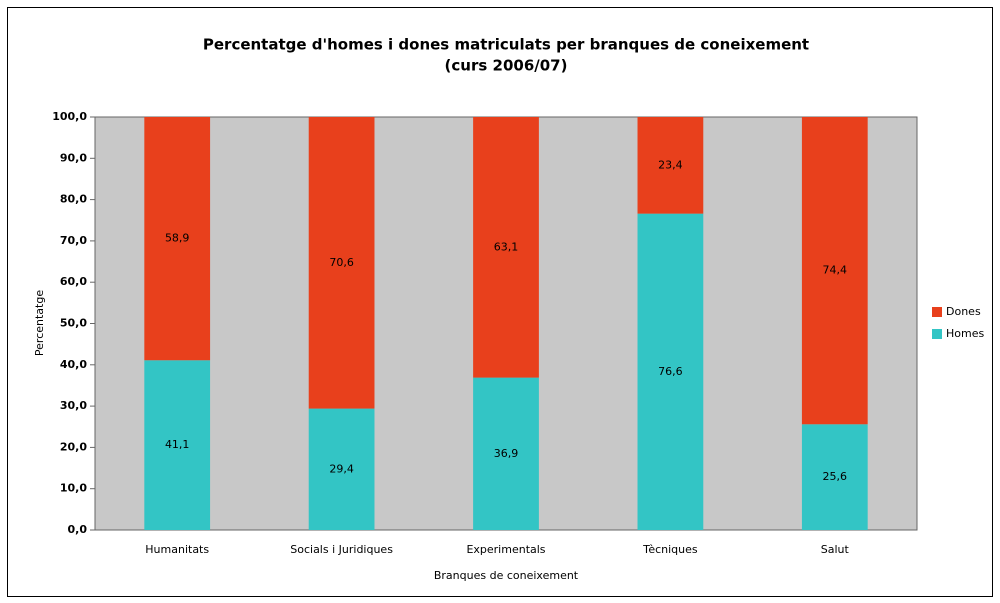 This screenshot has height=603, width=1000. I want to click on x-tick-label: Experimentals, so click(505, 549).